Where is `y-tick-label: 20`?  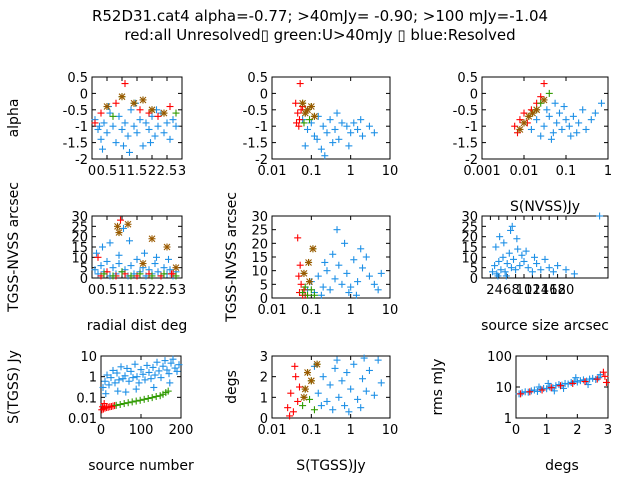 y-tick-label: 20 is located at coordinates (79, 238).